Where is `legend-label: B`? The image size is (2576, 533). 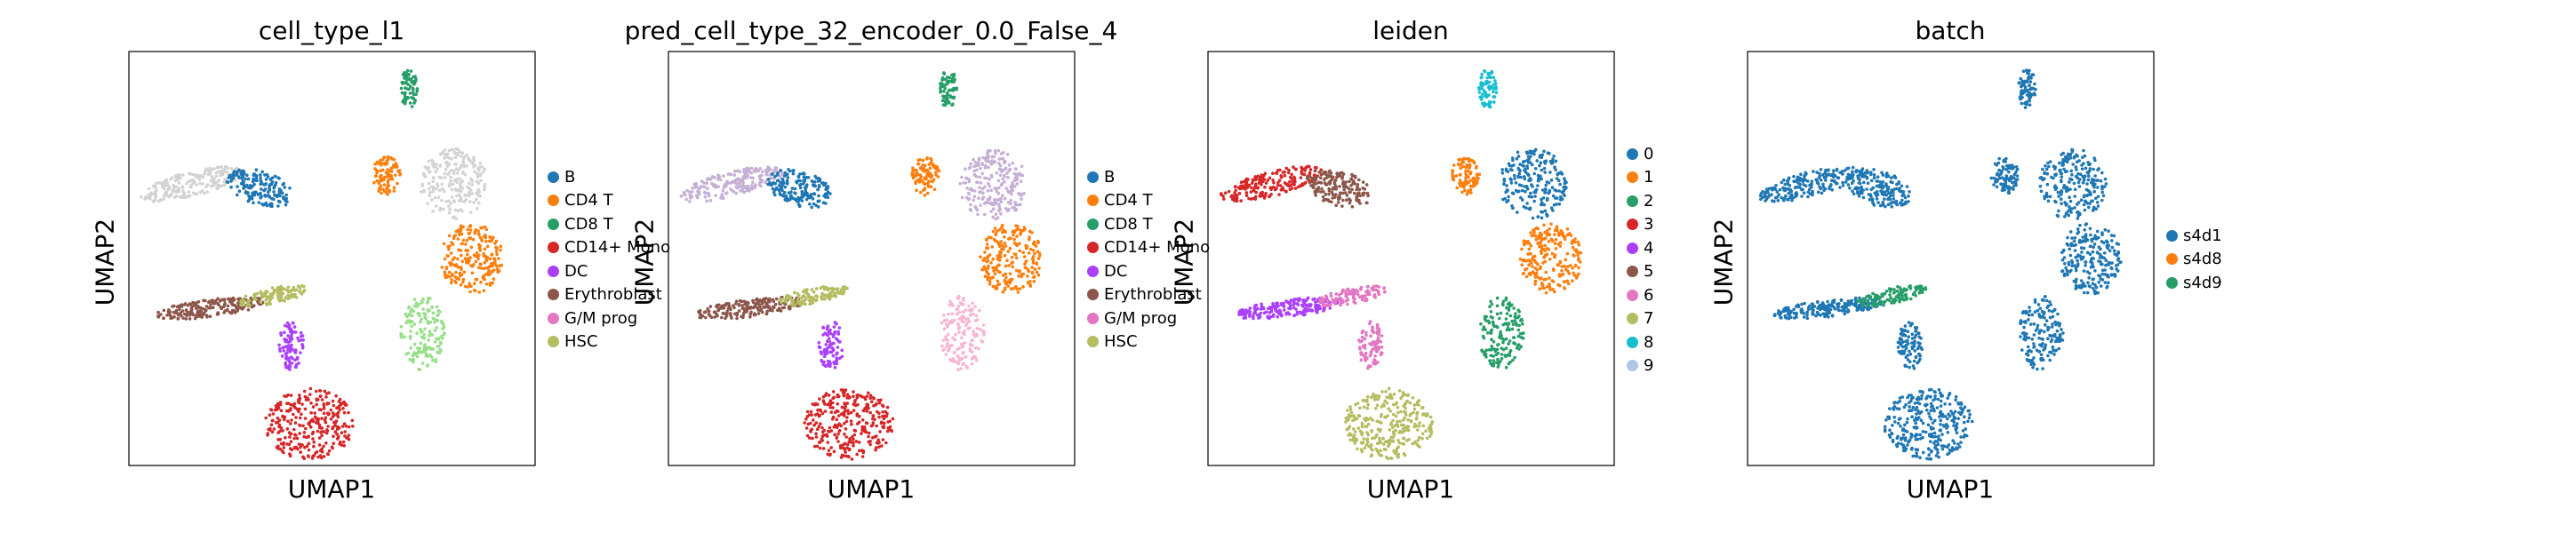 legend-label: B is located at coordinates (1110, 177).